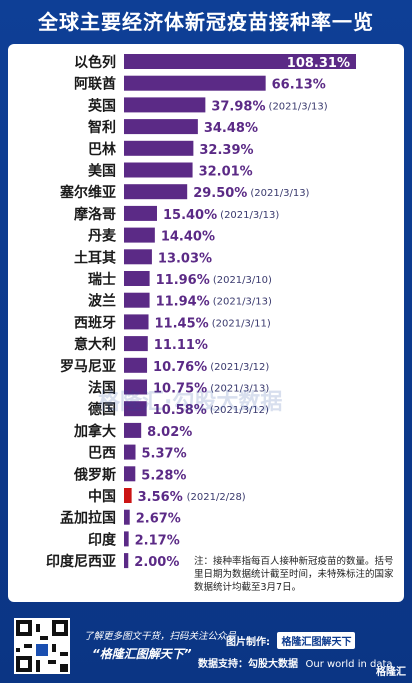  Describe the element at coordinates (226, 172) in the screenshot. I see `value-label: 32.01%` at that location.